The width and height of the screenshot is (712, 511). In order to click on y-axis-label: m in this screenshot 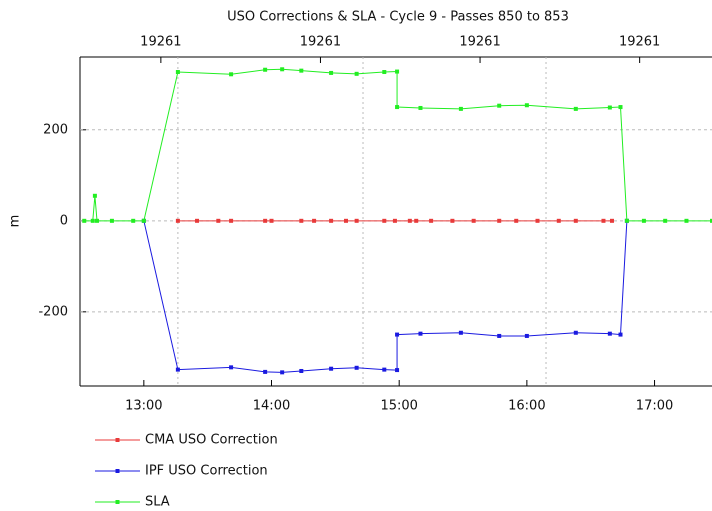, I will do `click(15, 221)`.